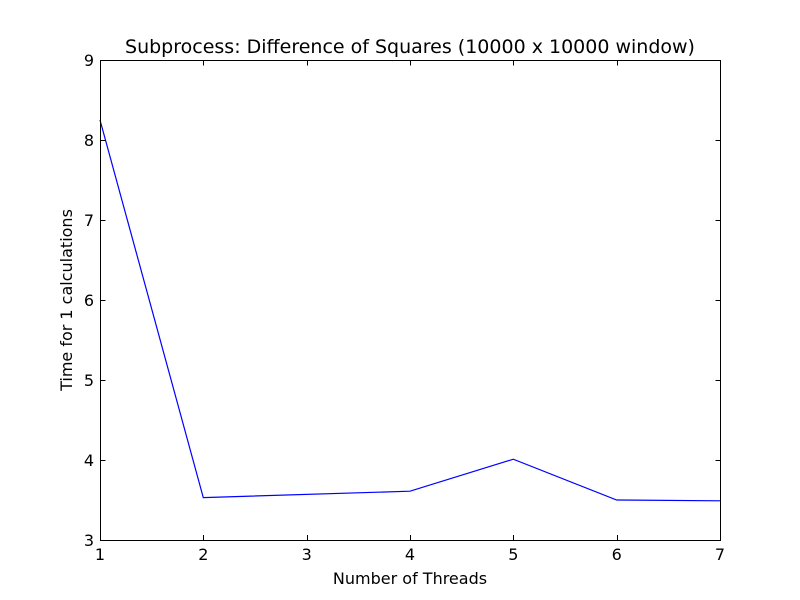 This screenshot has height=600, width=800. What do you see at coordinates (410, 578) in the screenshot?
I see `x-axis-label: Number of Threads` at bounding box center [410, 578].